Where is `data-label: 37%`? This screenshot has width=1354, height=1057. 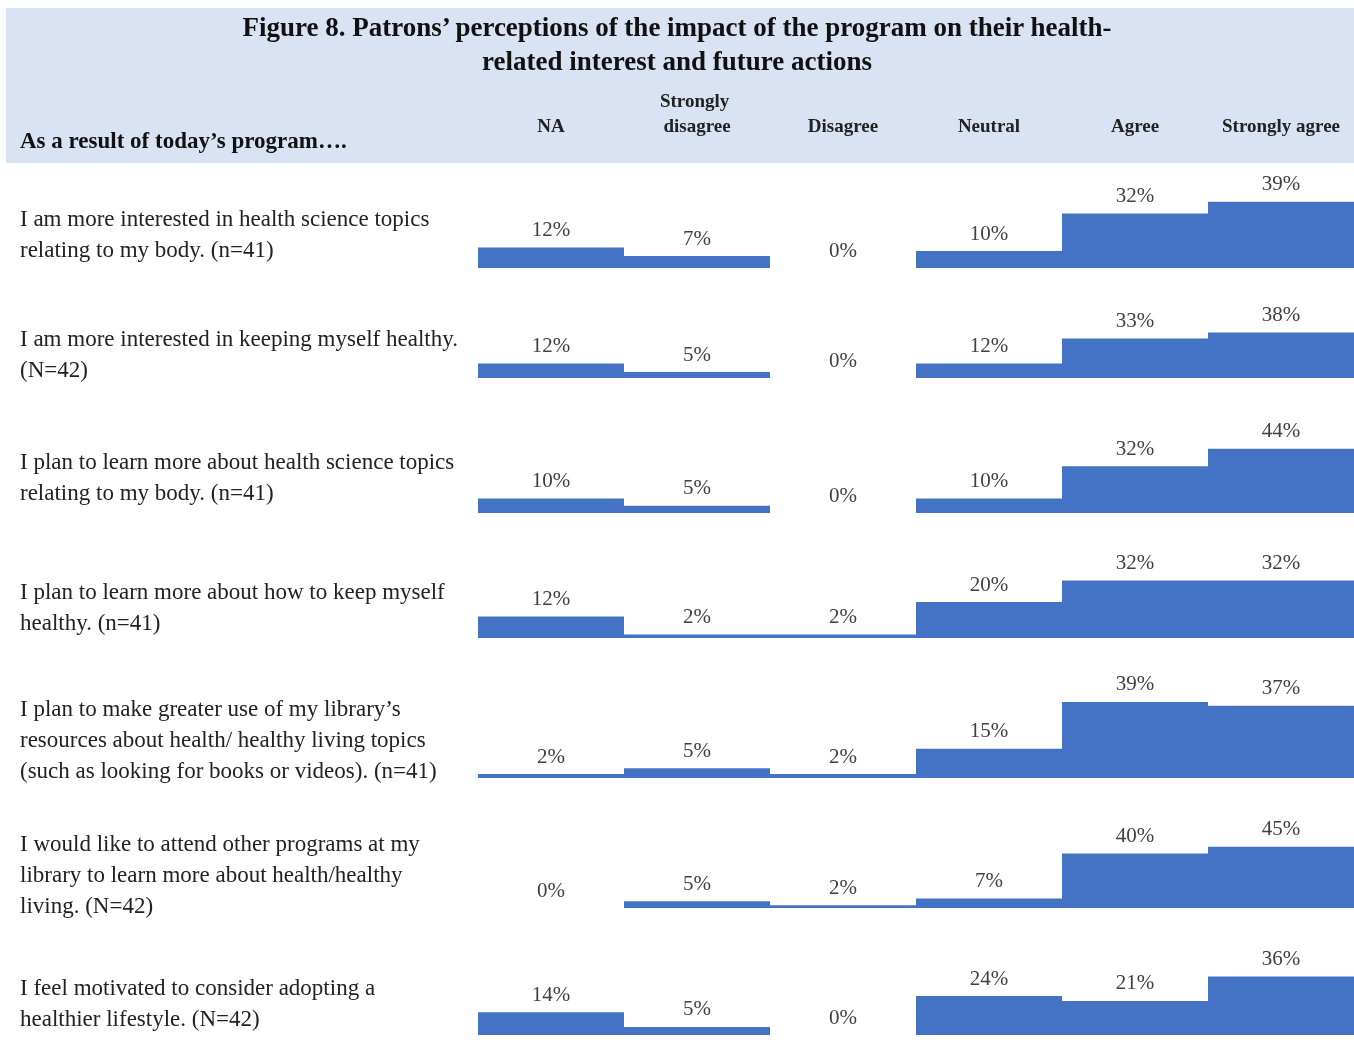
data-label: 37% is located at coordinates (1281, 687).